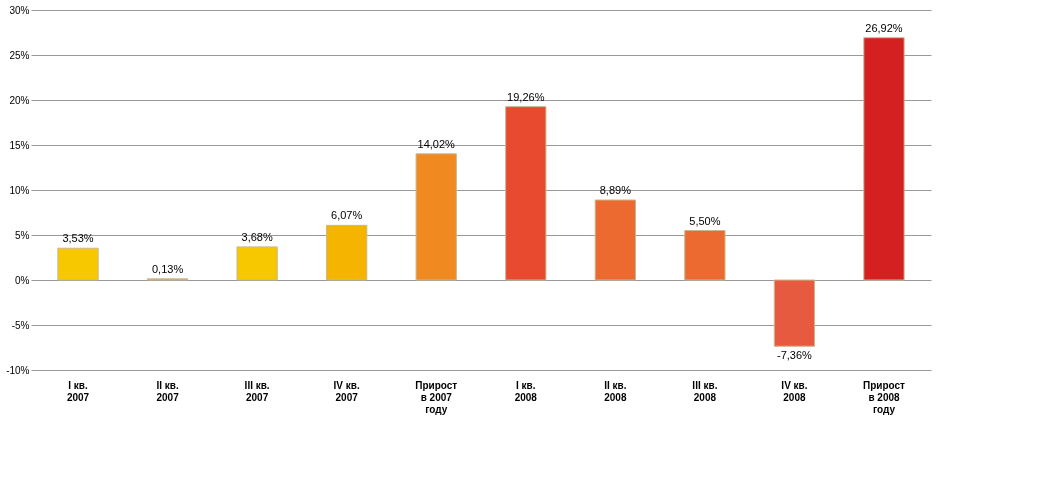 Image resolution: width=1064 pixels, height=478 pixels. I want to click on y-tick-label: 5%, so click(22, 235).